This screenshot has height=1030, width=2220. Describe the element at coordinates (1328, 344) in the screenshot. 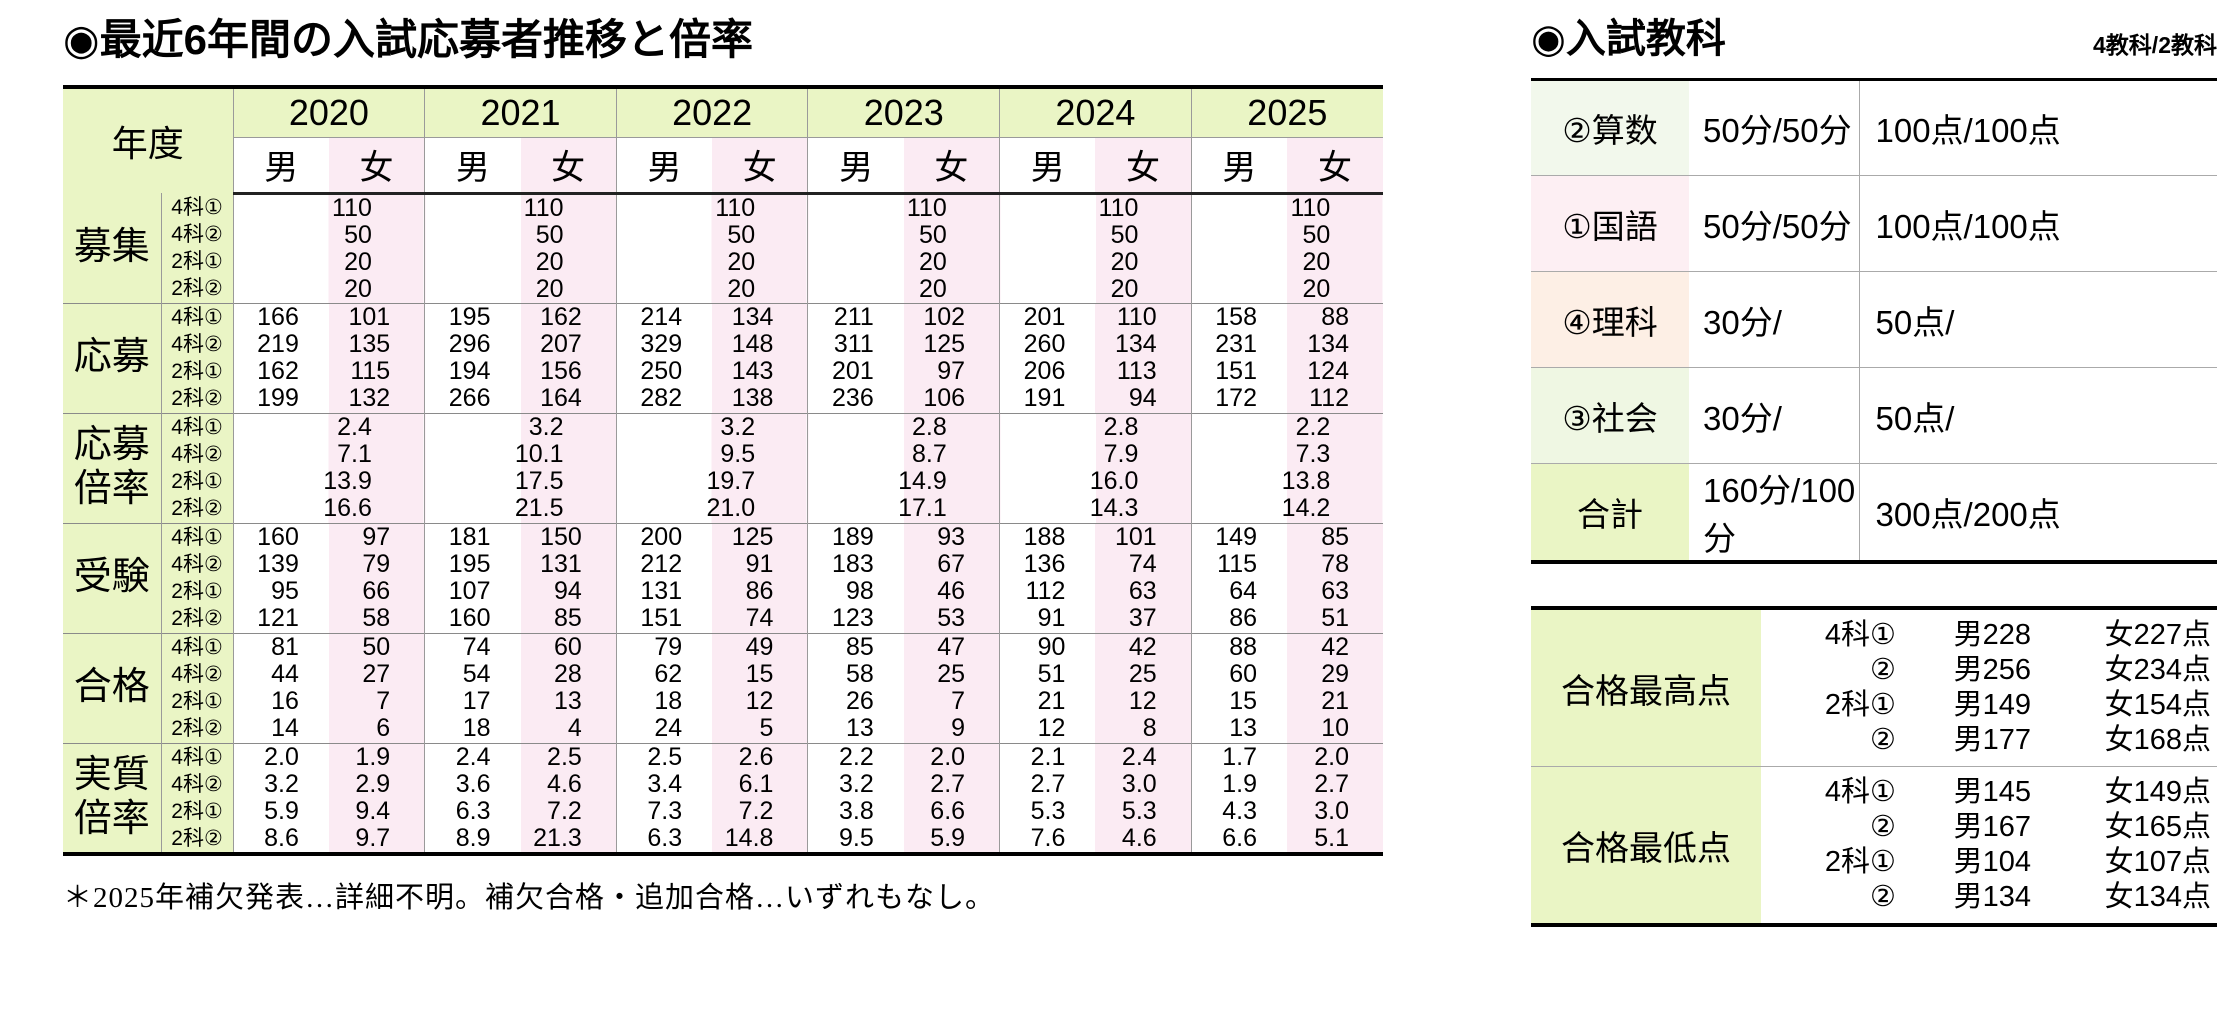

I see `value: 134` at that location.